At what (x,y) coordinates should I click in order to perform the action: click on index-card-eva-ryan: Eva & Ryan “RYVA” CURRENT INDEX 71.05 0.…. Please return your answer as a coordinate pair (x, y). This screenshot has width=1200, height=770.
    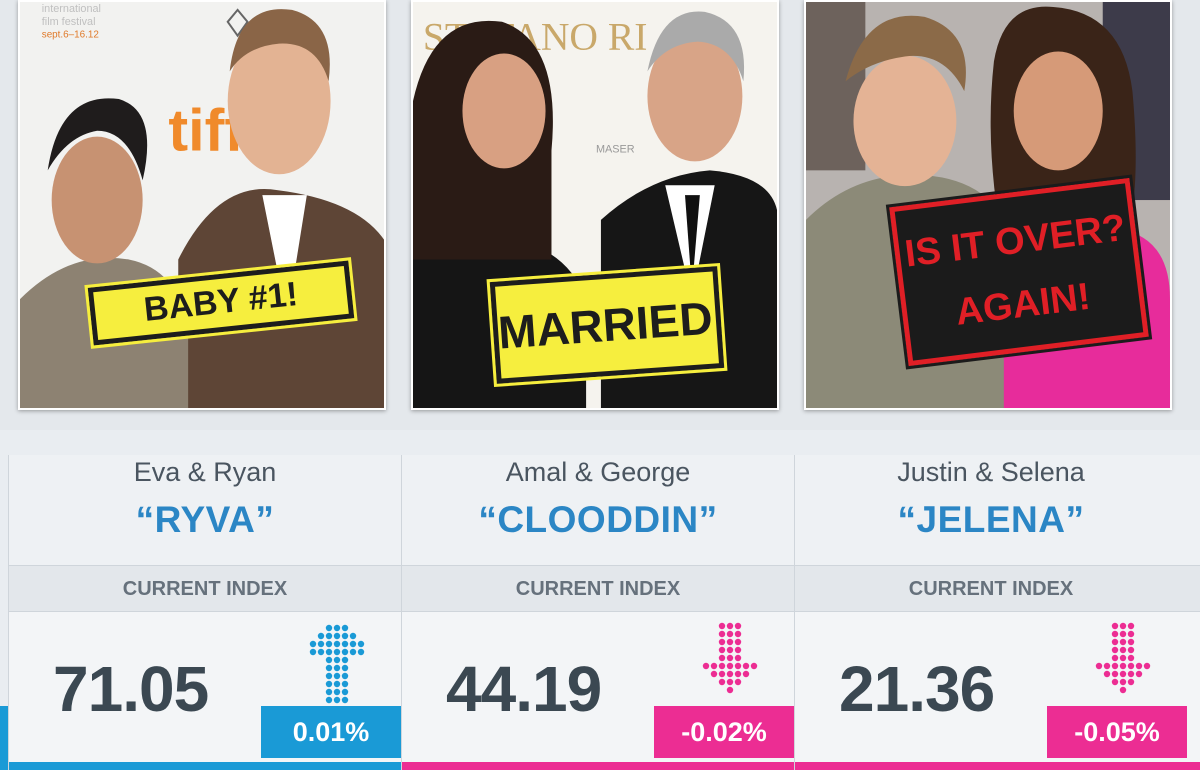
    Looking at the image, I should click on (204, 612).